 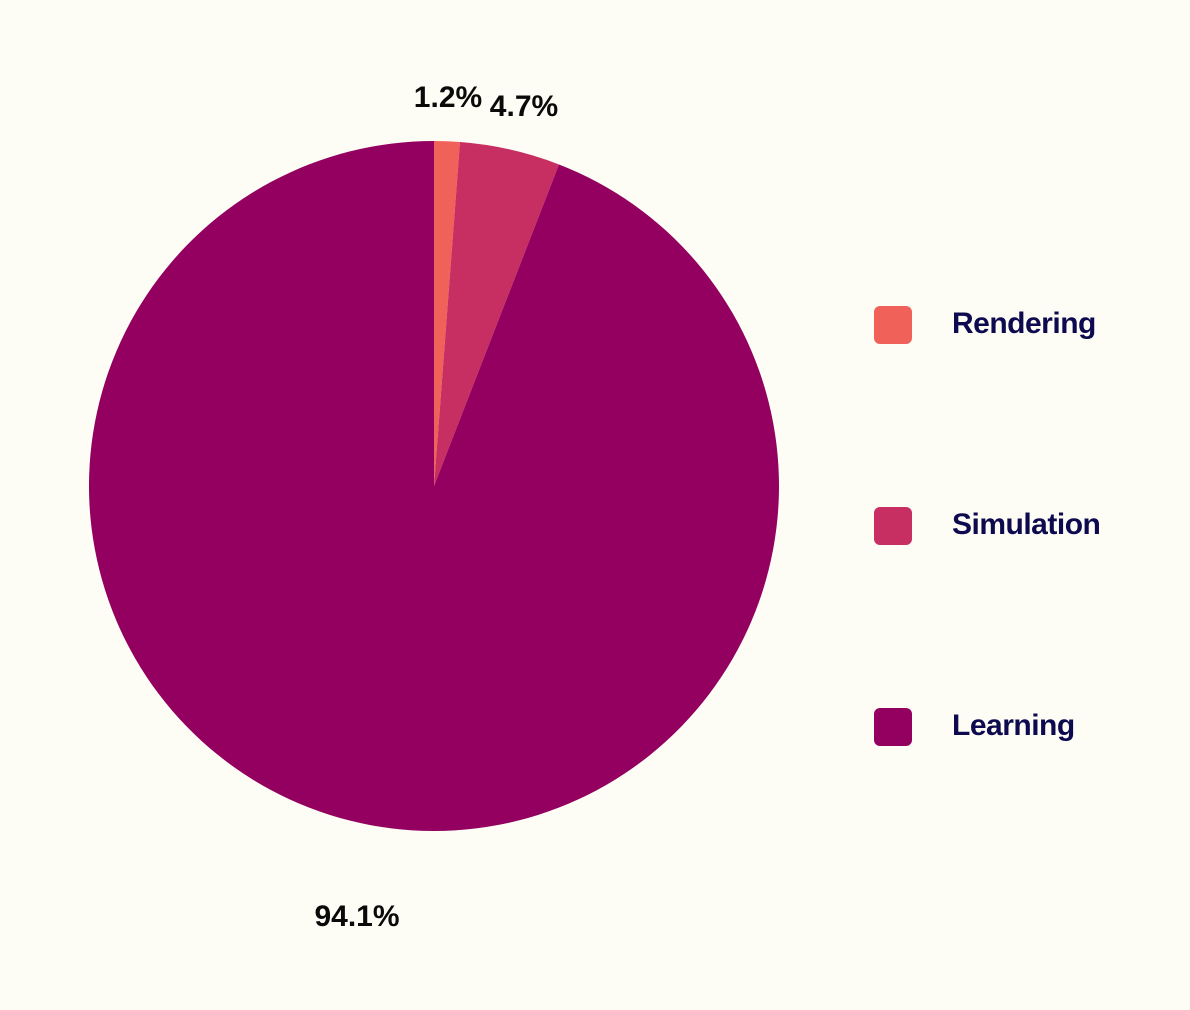 What do you see at coordinates (496, 314) in the screenshot?
I see `pie-slice-simulation` at bounding box center [496, 314].